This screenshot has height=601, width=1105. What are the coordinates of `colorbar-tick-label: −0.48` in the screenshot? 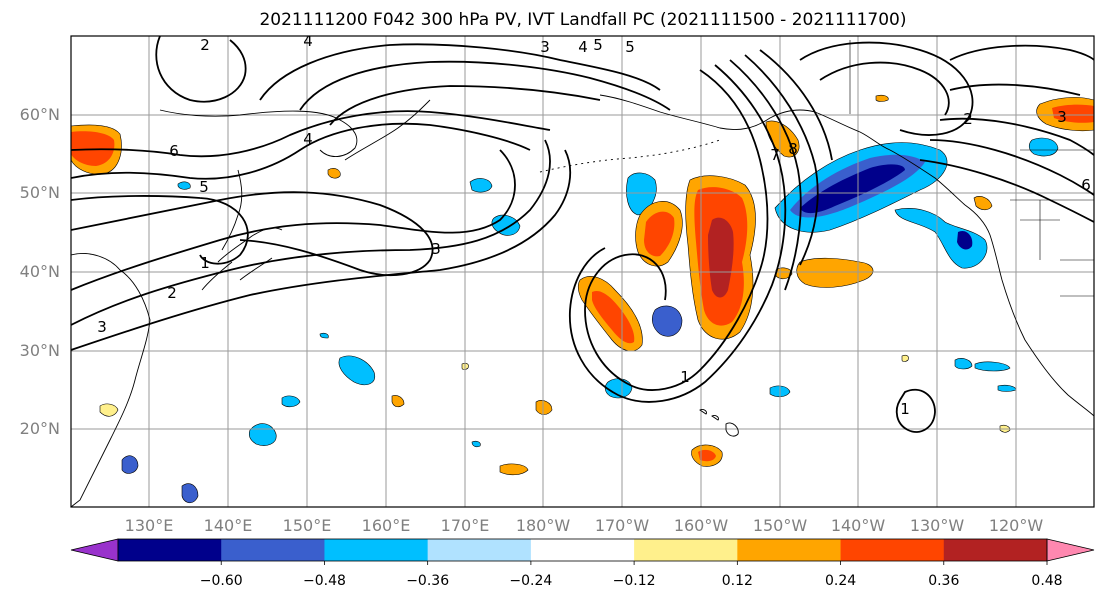 It's located at (324, 581).